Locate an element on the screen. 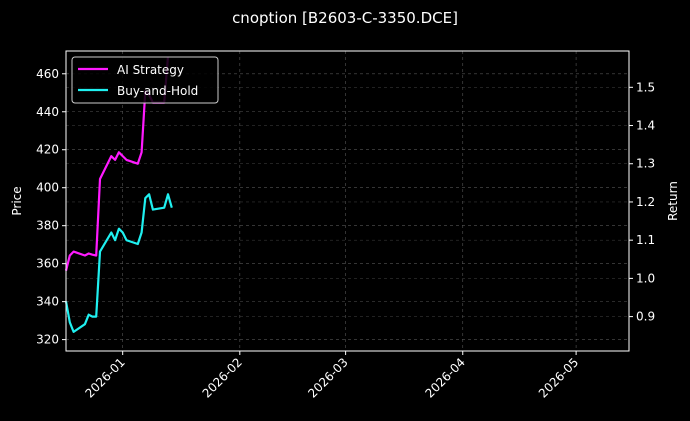  y2-tick-label: 0.9 is located at coordinates (645, 317).